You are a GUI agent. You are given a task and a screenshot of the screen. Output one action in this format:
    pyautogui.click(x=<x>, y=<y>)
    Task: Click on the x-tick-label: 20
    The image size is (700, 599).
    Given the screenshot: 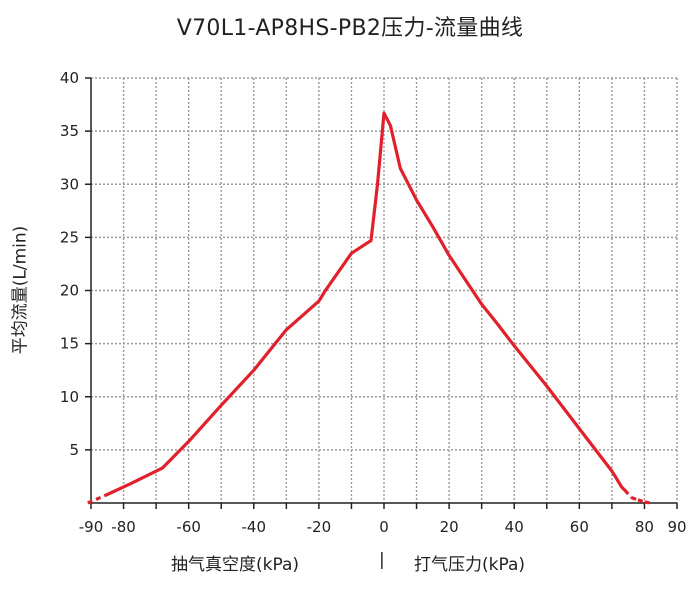 What is the action you would take?
    pyautogui.click(x=449, y=527)
    